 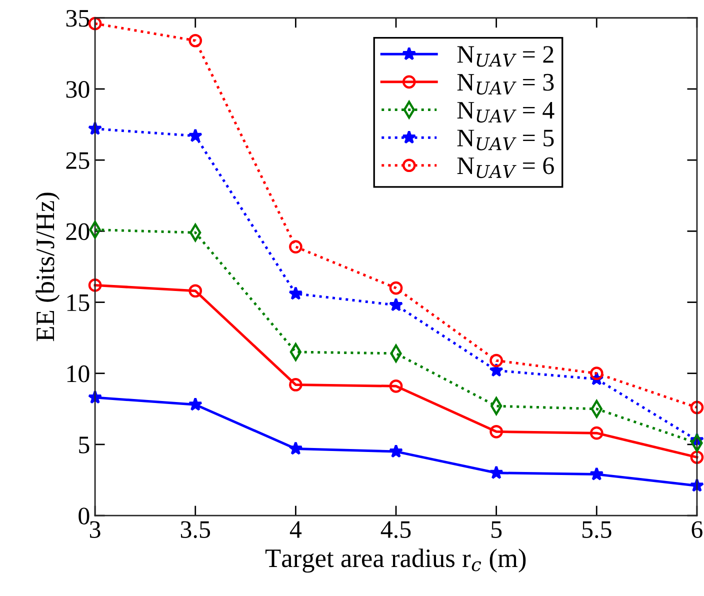 I want to click on y-tick-label: 0, so click(x=84, y=516).